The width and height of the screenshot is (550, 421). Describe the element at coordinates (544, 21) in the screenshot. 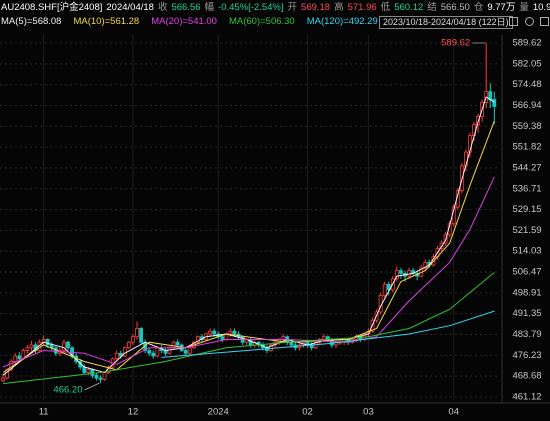

I see `expand-icon` at that location.